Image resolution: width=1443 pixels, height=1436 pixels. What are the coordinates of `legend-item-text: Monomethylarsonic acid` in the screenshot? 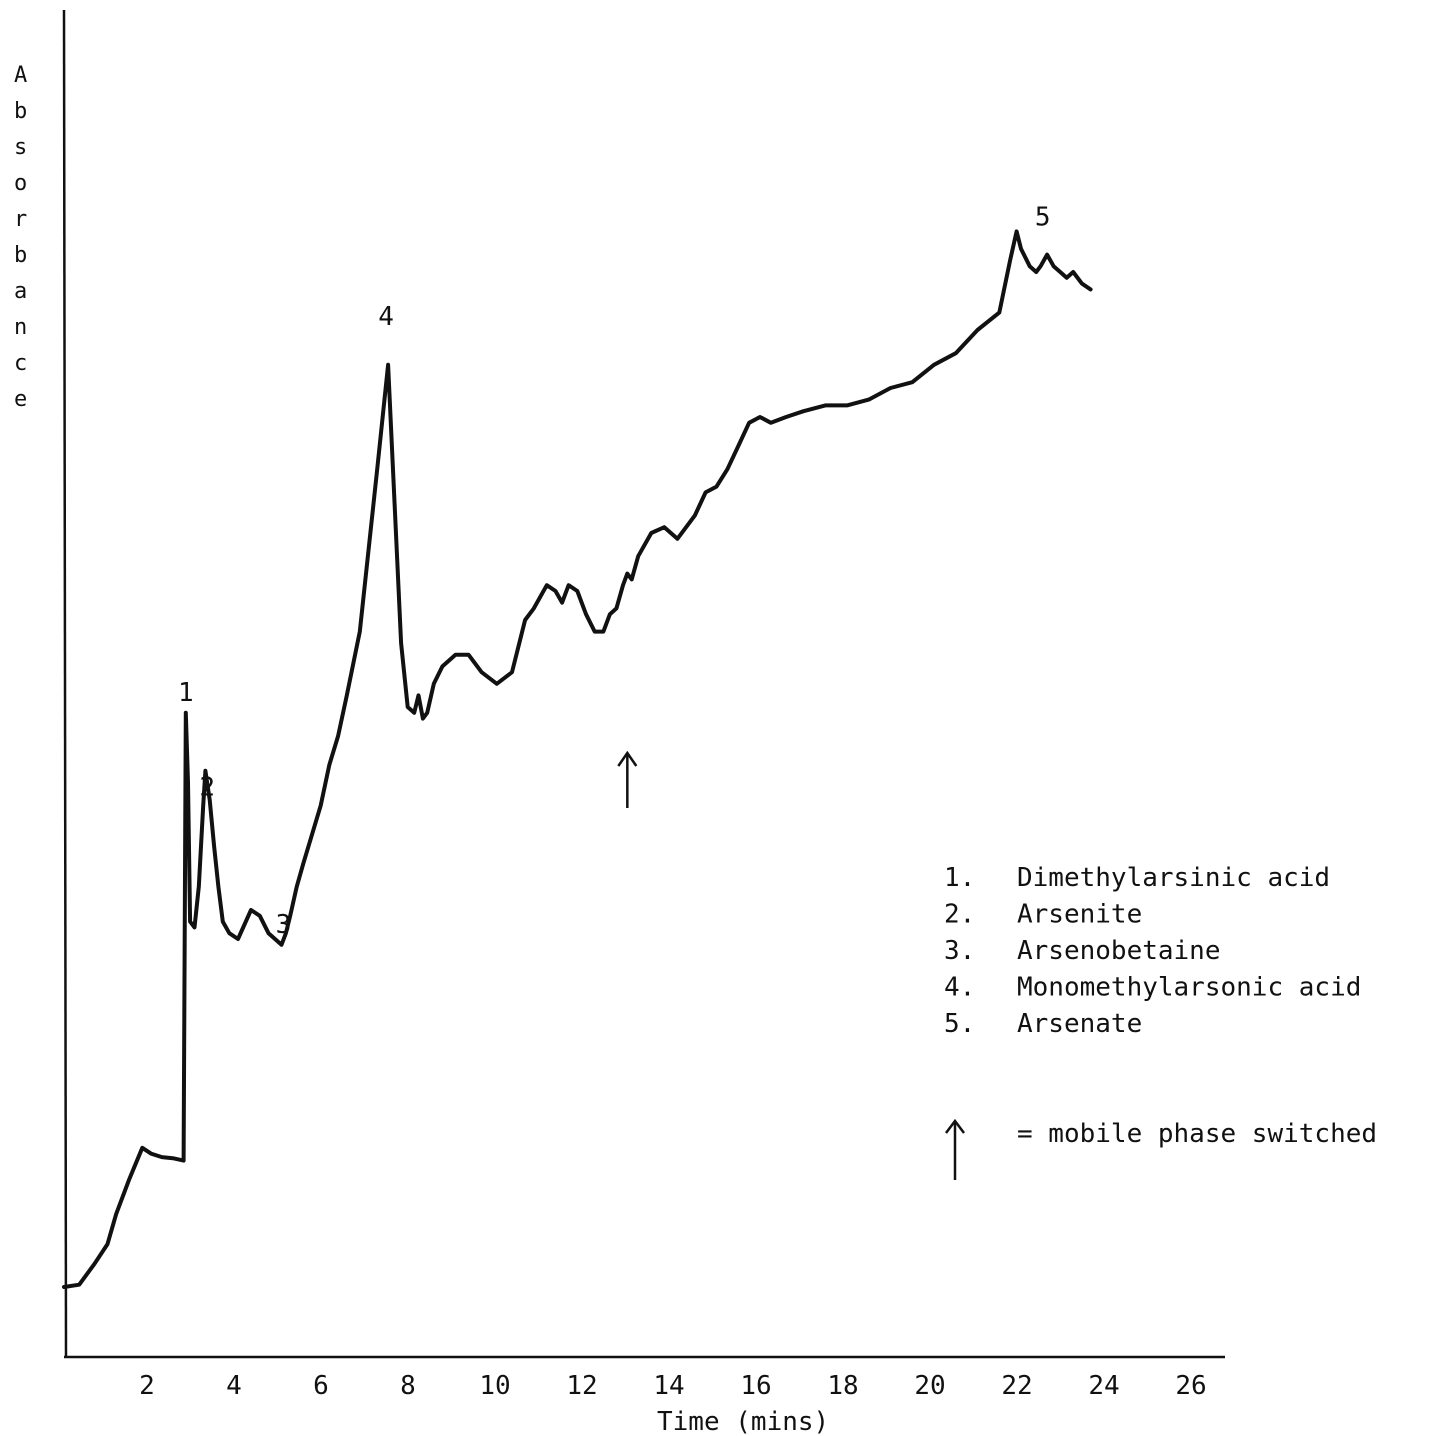 It's located at (1189, 988).